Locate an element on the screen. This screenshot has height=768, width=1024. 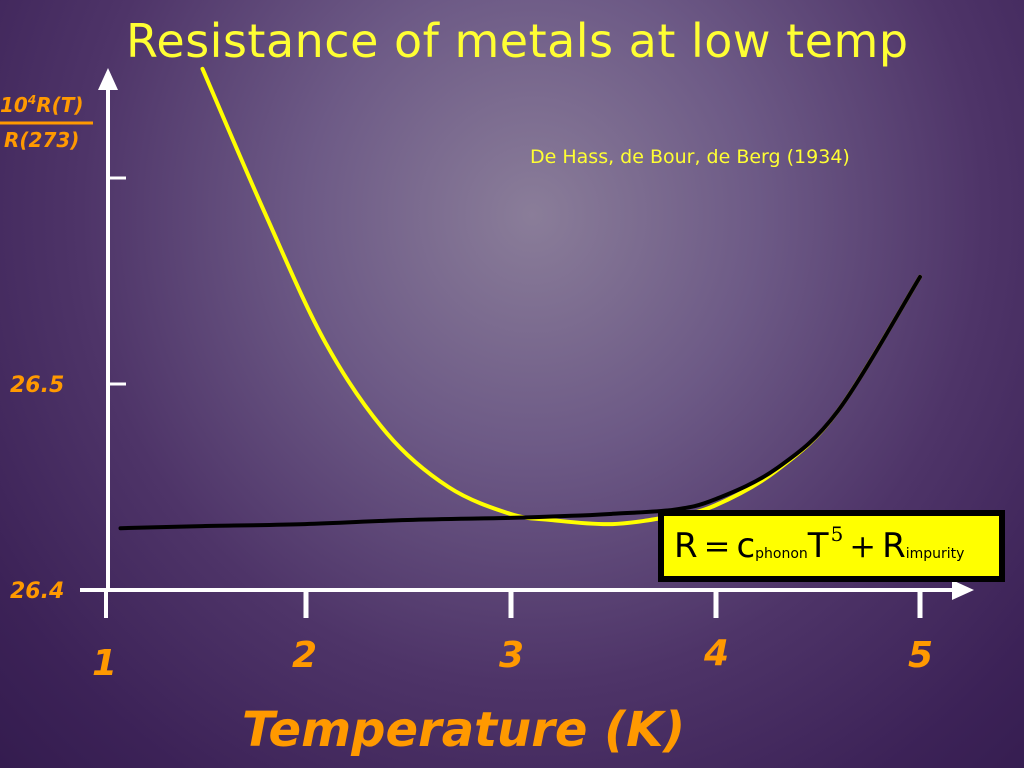
formula-exponent: 5 is located at coordinates (837, 534).